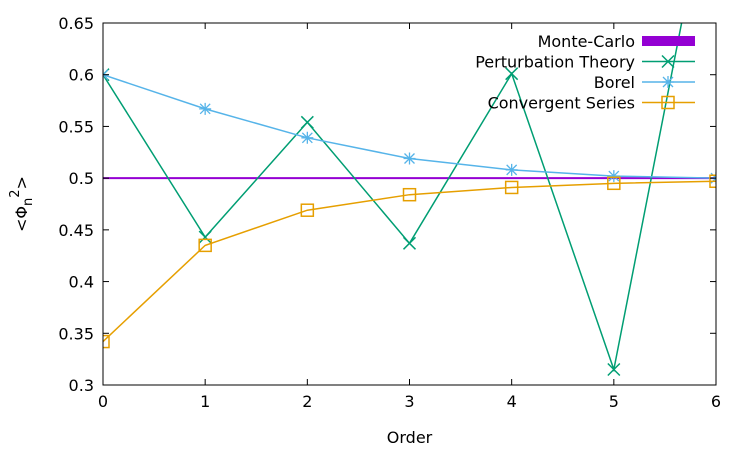 The width and height of the screenshot is (747, 449). Describe the element at coordinates (614, 82) in the screenshot. I see `legend-label-borel: Borel` at that location.